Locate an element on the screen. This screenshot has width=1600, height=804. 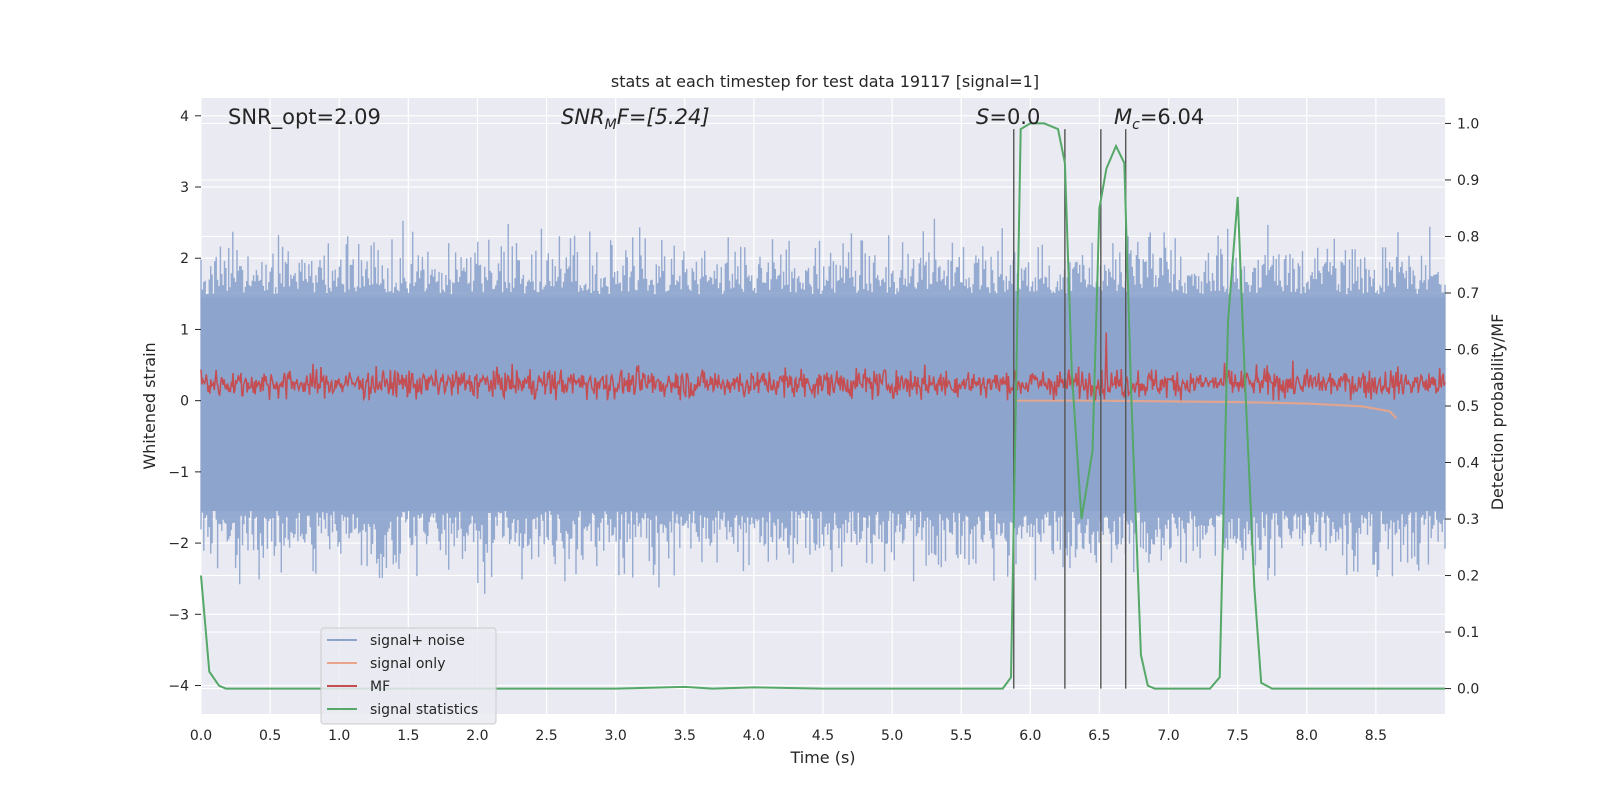
y-tick-label-right: 0.5 is located at coordinates (1468, 407).